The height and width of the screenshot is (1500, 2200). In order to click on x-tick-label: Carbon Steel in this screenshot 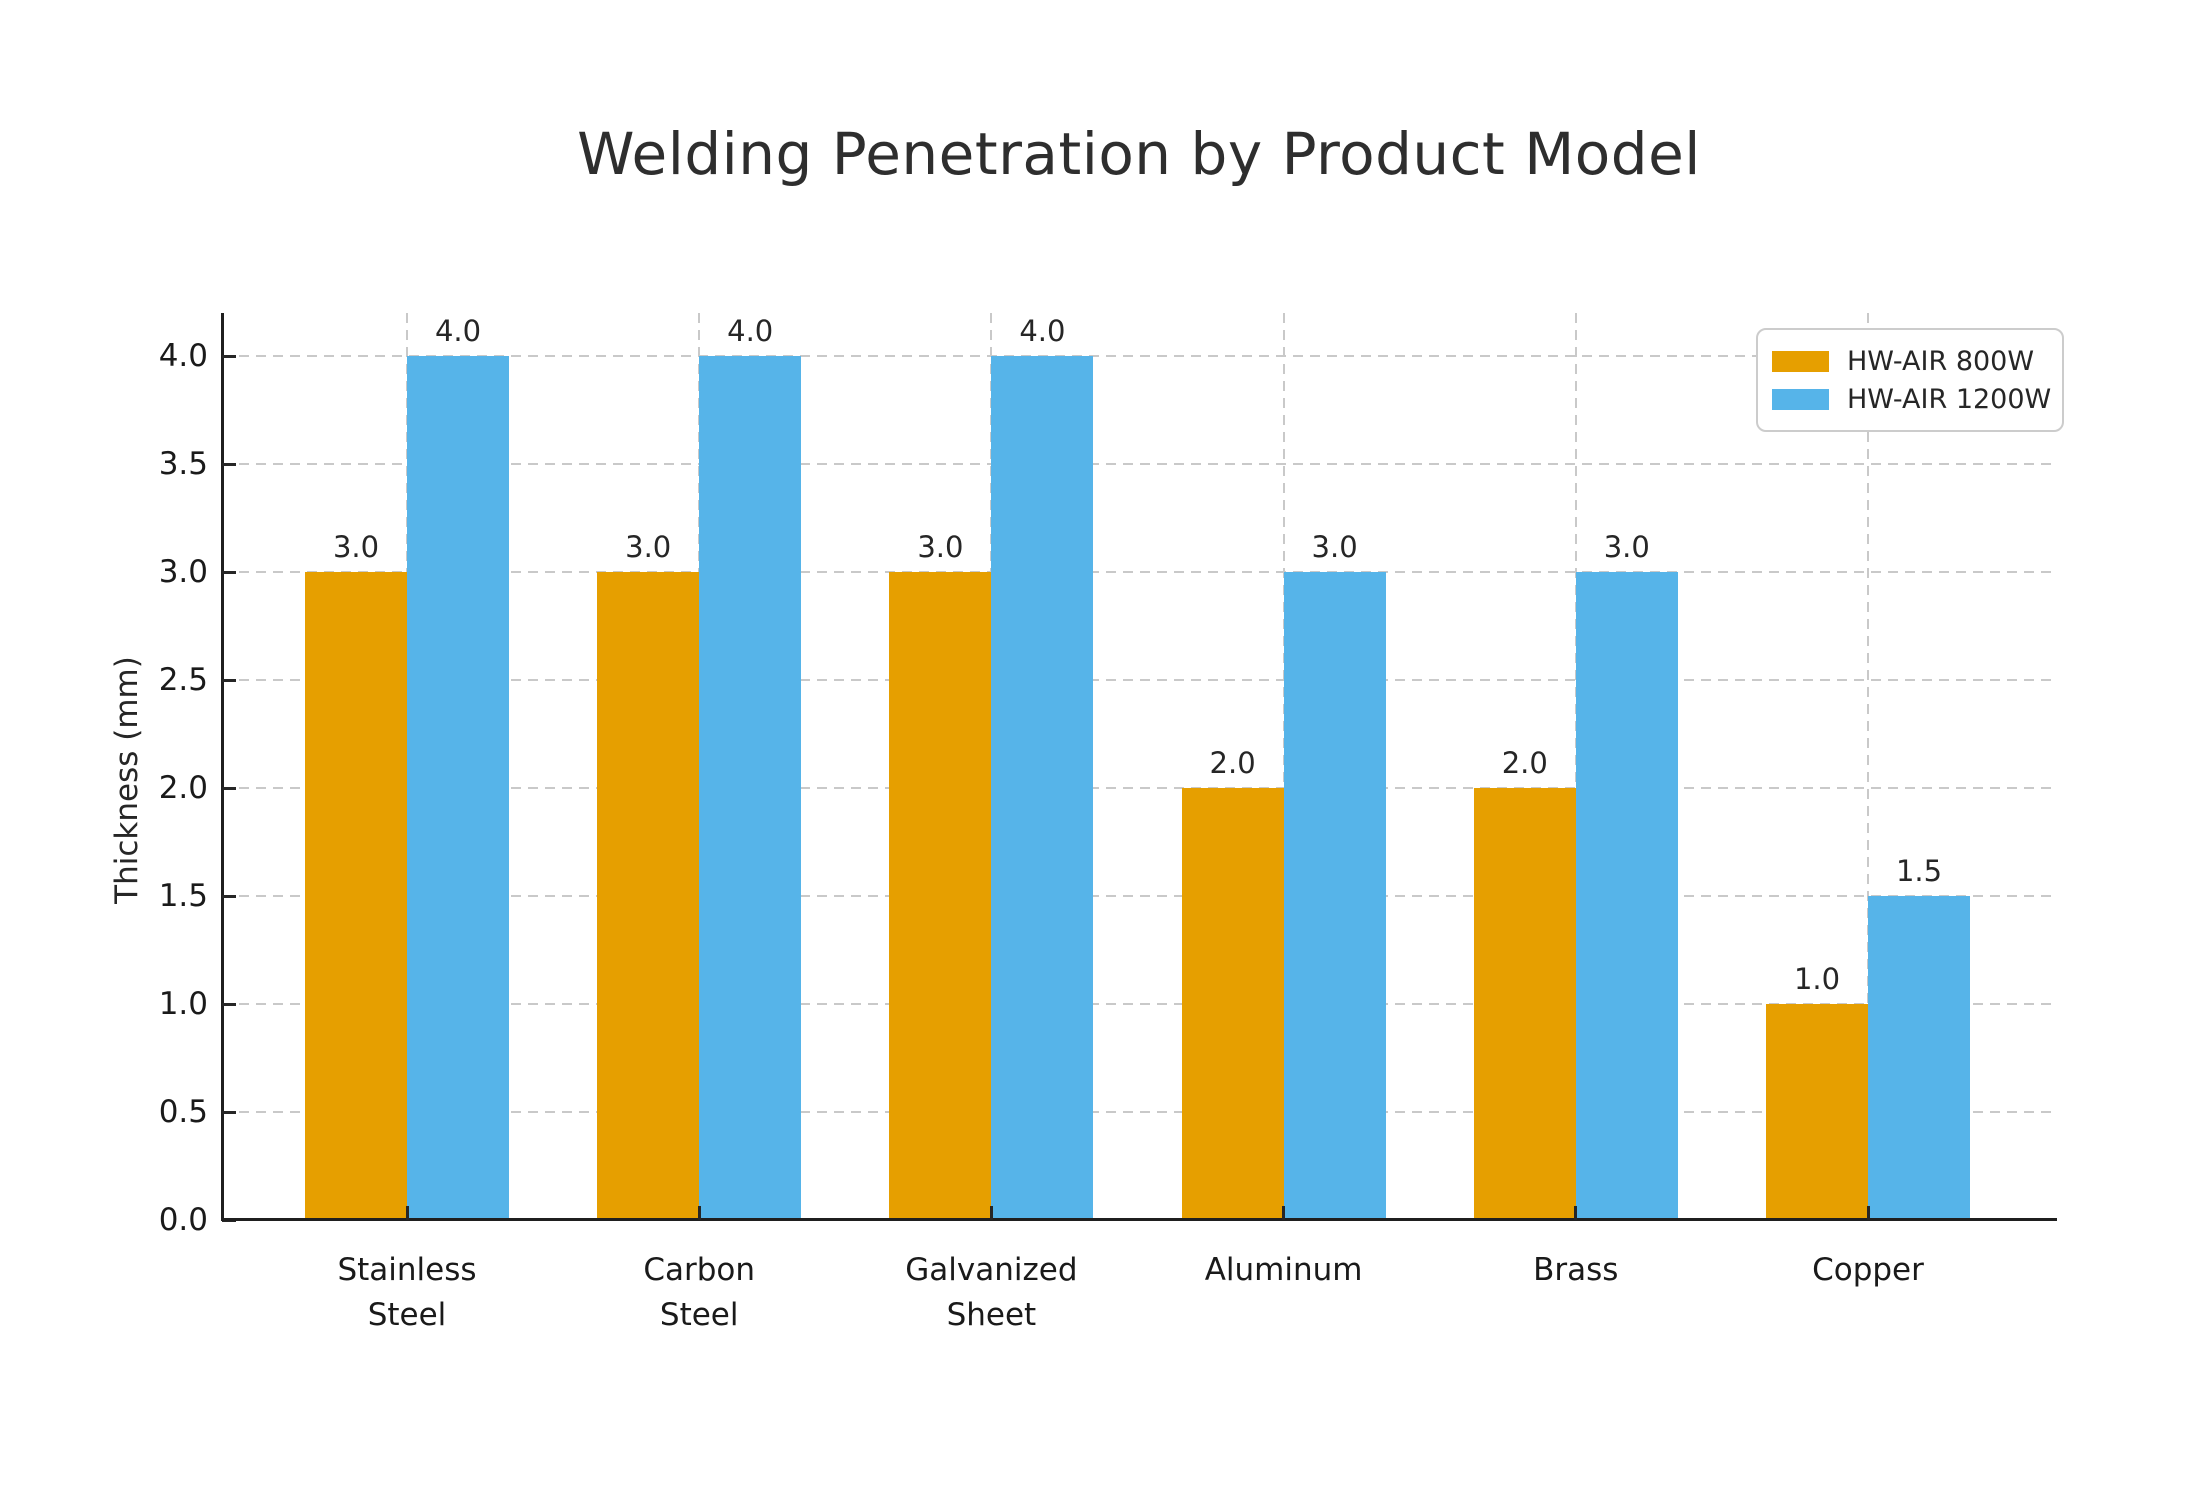, I will do `click(699, 1292)`.